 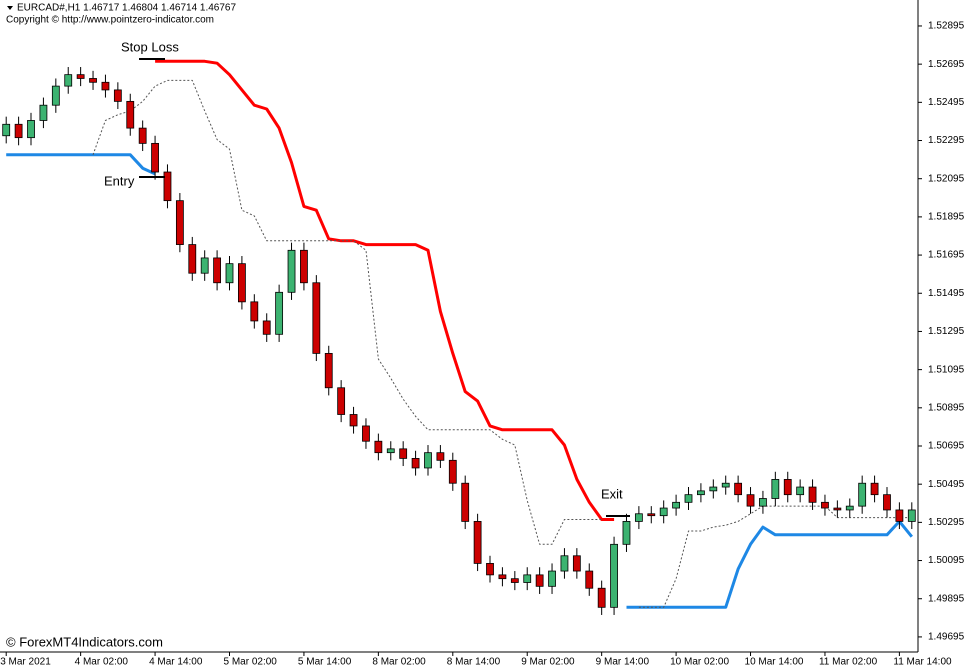 What do you see at coordinates (946, 64) in the screenshot?
I see `y-tick-label: 1.52695` at bounding box center [946, 64].